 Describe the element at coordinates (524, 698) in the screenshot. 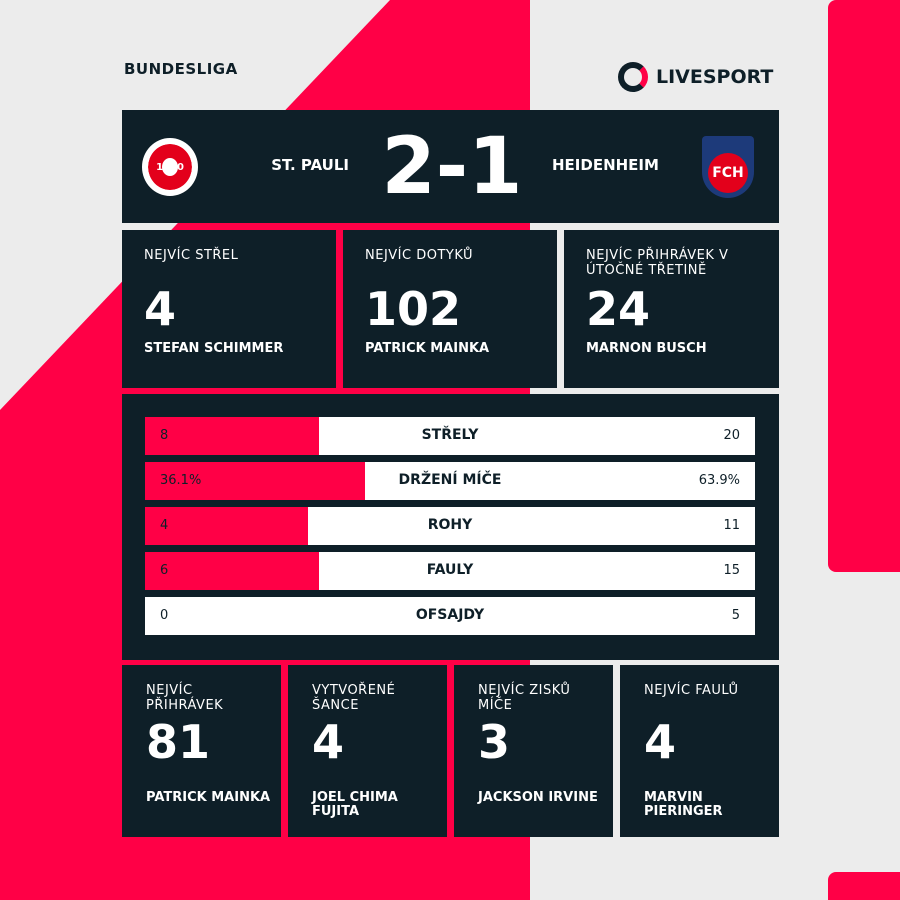

I see `stat-label: NEJVÍC ZISKŮ MÍČE` at that location.